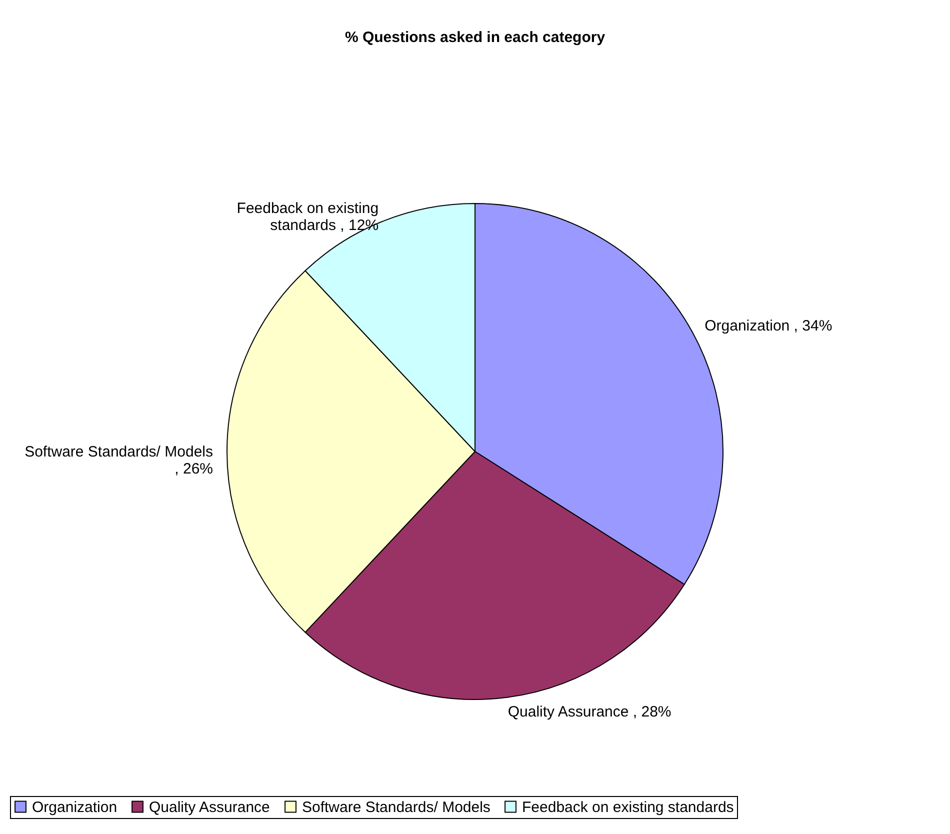 The width and height of the screenshot is (950, 834). I want to click on data-label: Quality Assurance , 28%, so click(590, 711).